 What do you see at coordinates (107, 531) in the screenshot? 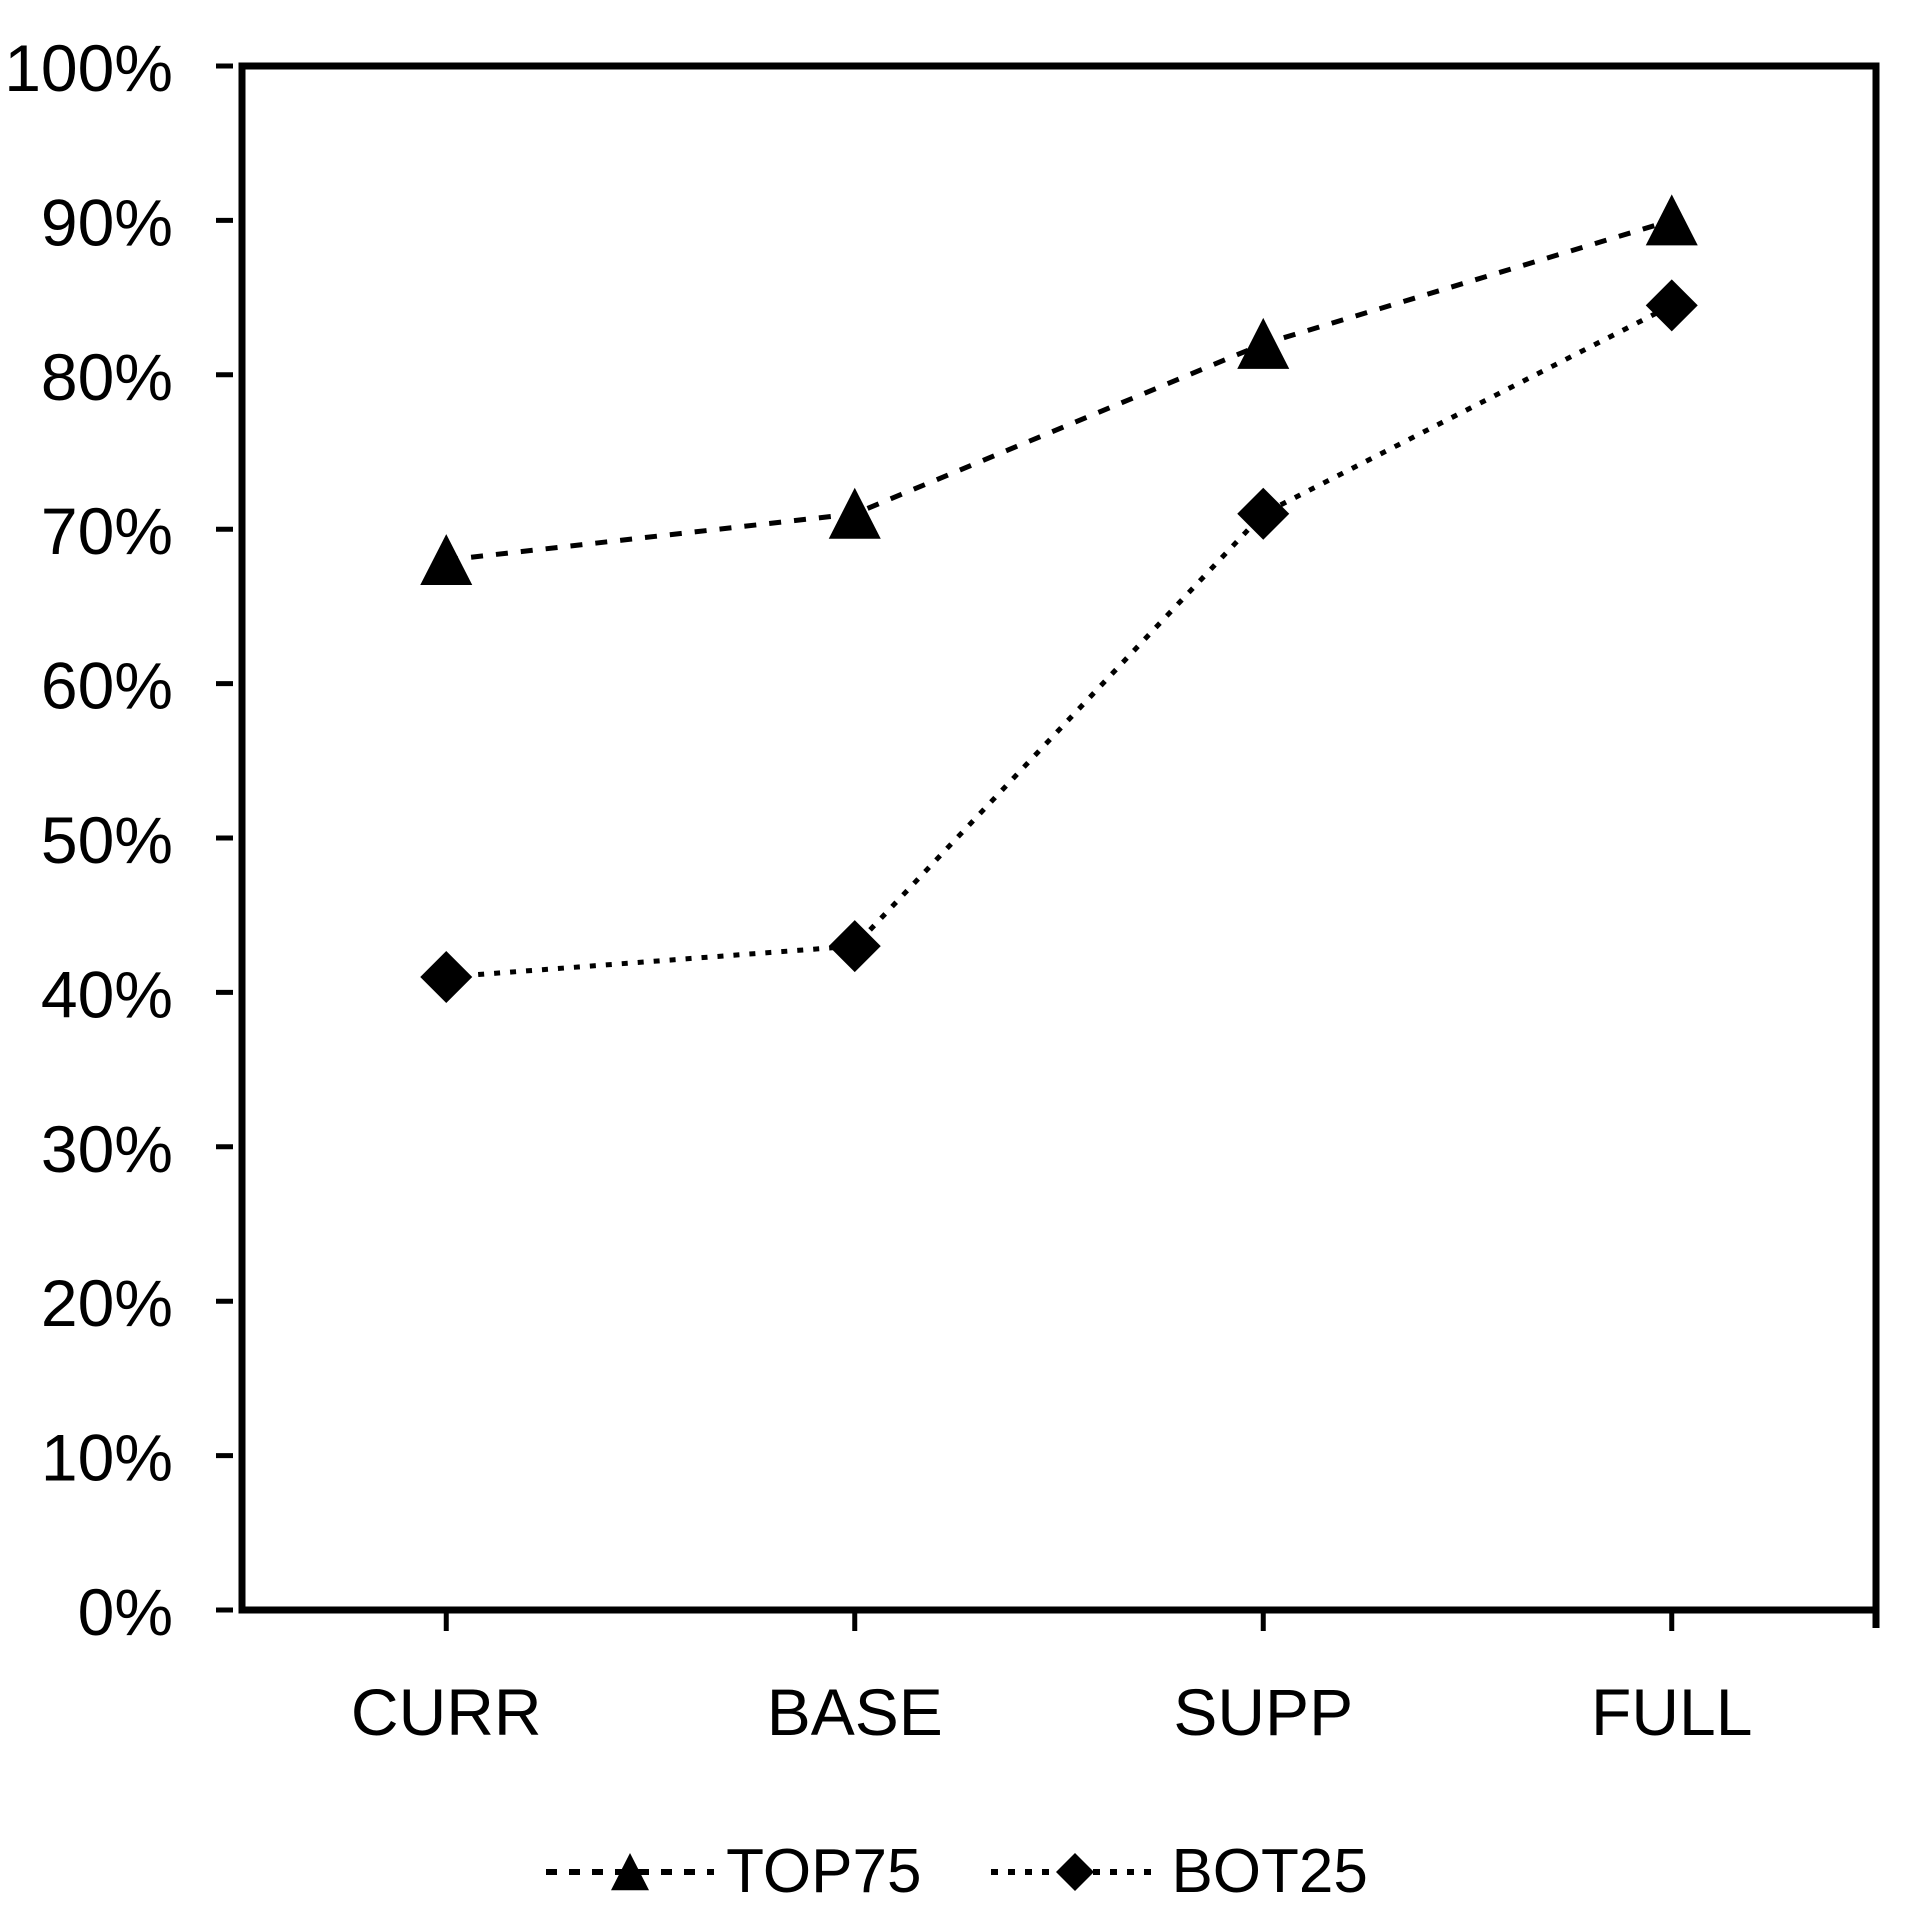
I see `y-axis-tick-label: 70%` at bounding box center [107, 531].